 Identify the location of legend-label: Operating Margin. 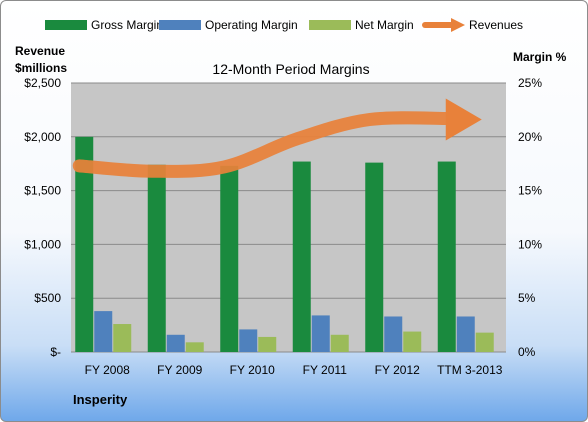
(251, 25).